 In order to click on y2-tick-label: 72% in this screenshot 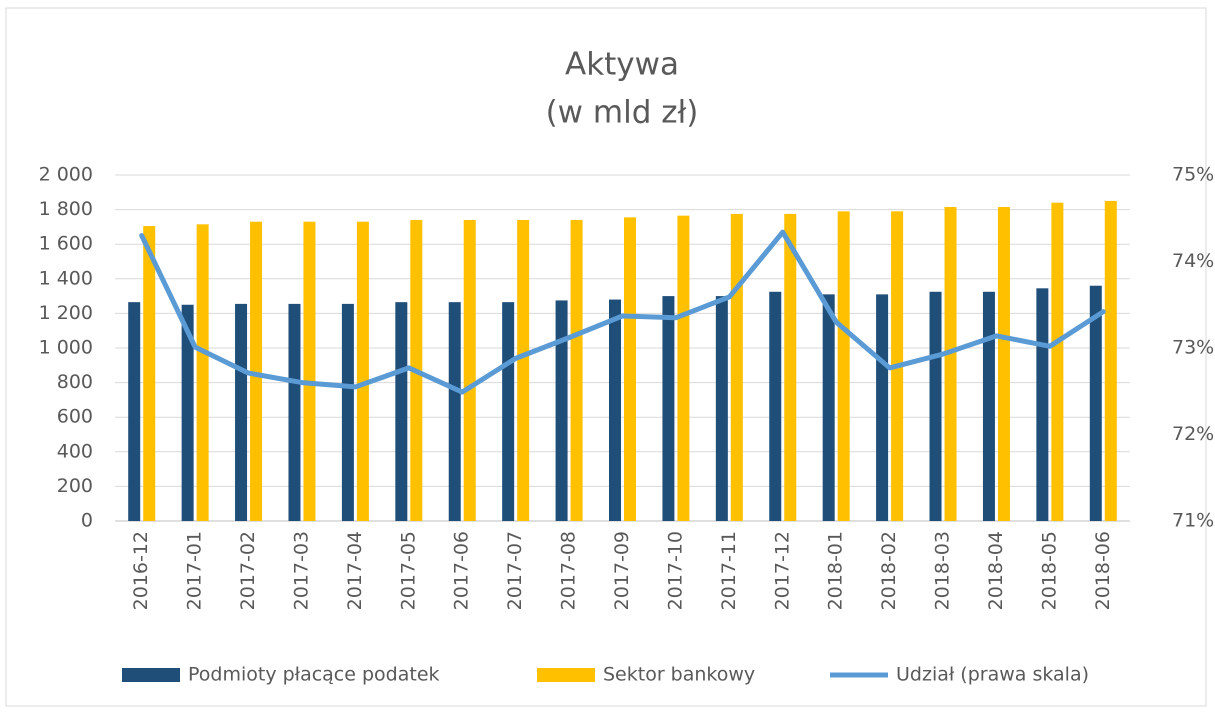, I will do `click(1193, 434)`.